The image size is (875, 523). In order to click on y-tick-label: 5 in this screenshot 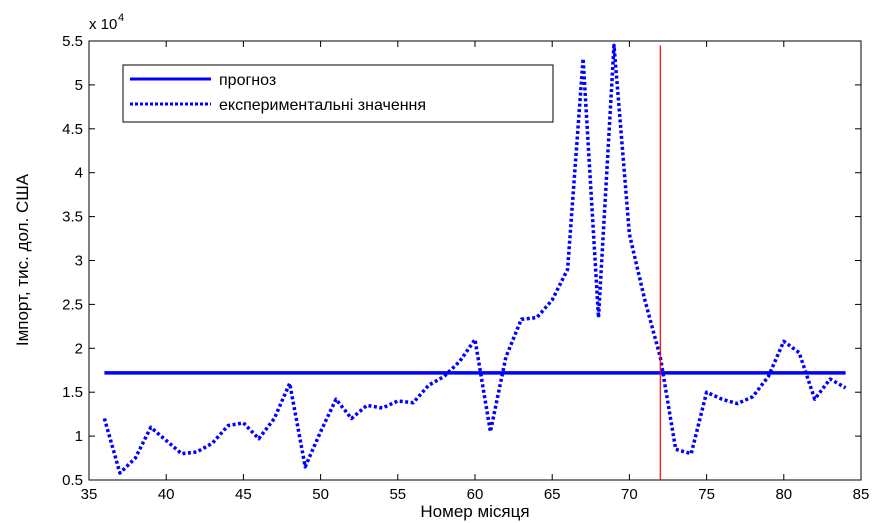, I will do `click(79, 85)`.